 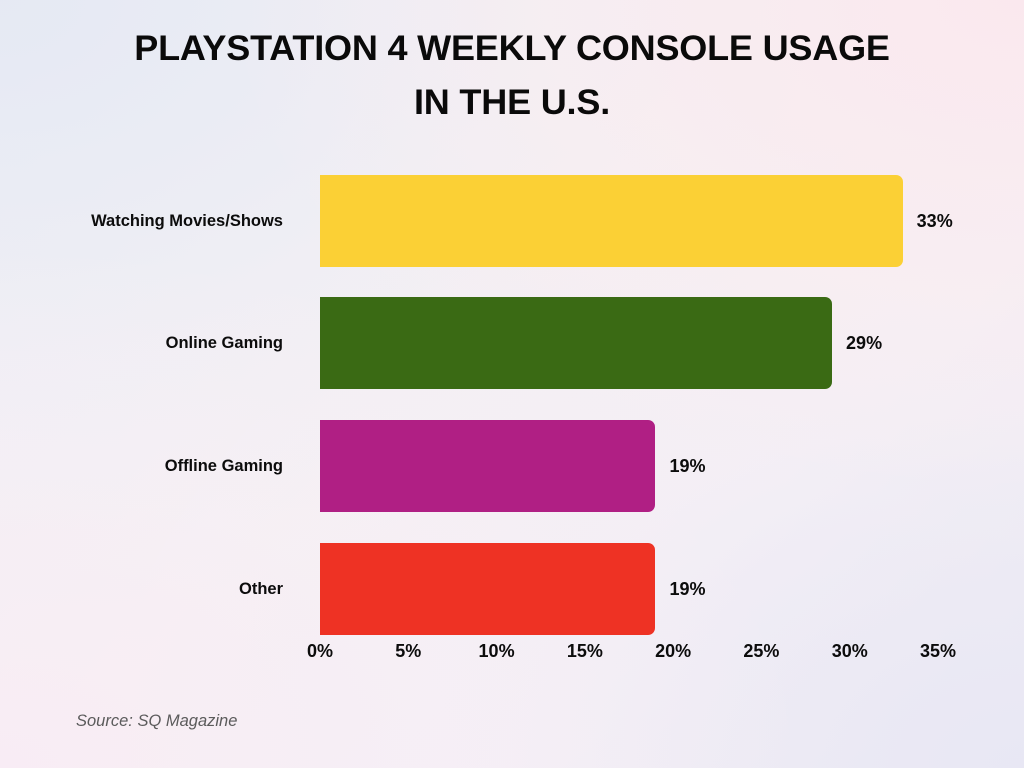 What do you see at coordinates (512, 48) in the screenshot?
I see `title-line-1: PLAYSTATION 4 WEEKLY CONSOLE USAGE` at bounding box center [512, 48].